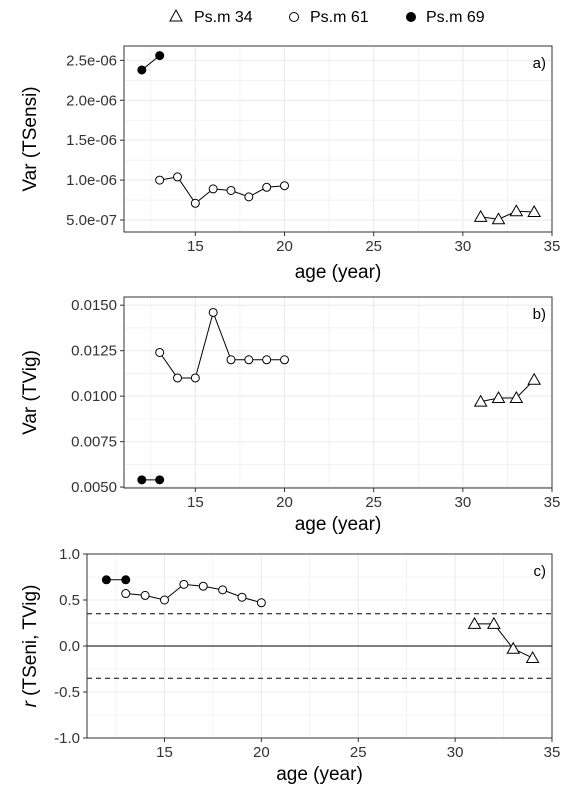  I want to click on y-tick-label: 0.0125, so click(94, 351).